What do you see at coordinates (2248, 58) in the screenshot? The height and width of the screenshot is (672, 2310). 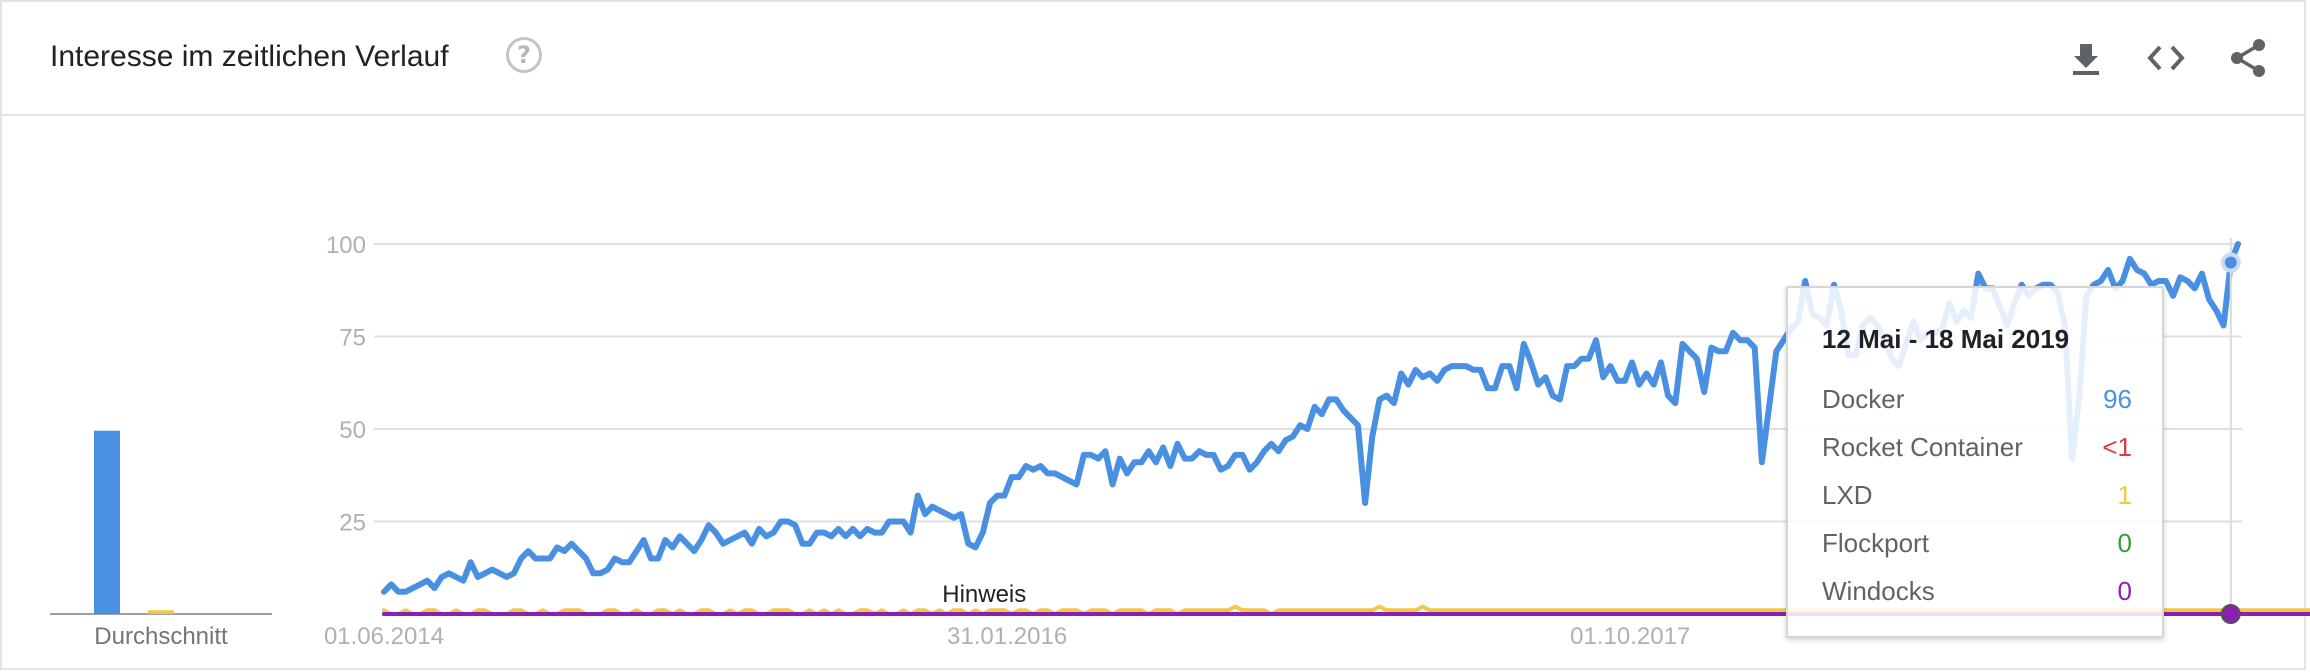 I see `share-icon` at bounding box center [2248, 58].